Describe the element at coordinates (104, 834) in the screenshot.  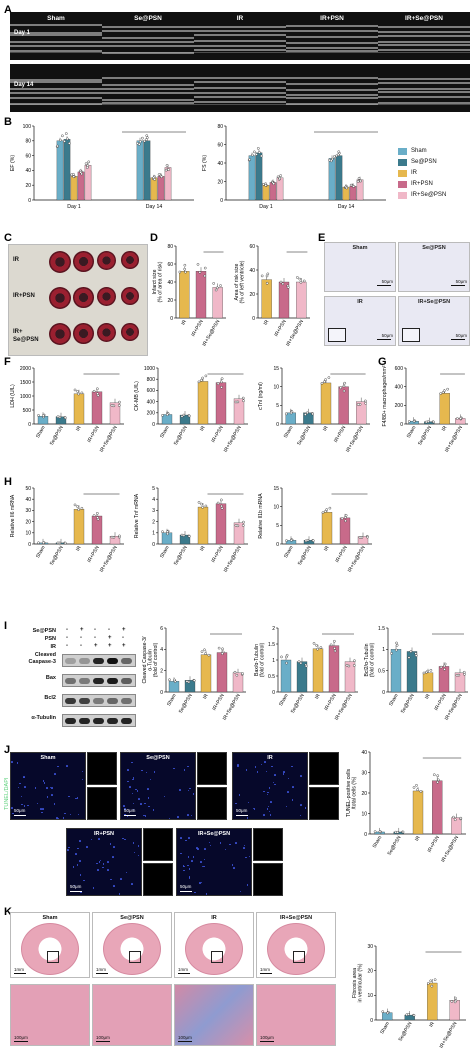
I see `image-title: IR+PSN` at that location.